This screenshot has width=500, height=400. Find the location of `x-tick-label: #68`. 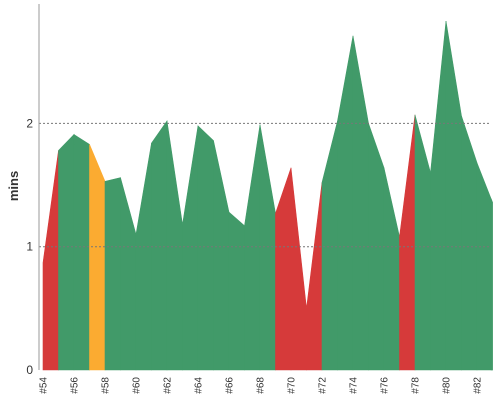

x-tick-label: #68 is located at coordinates (261, 385).